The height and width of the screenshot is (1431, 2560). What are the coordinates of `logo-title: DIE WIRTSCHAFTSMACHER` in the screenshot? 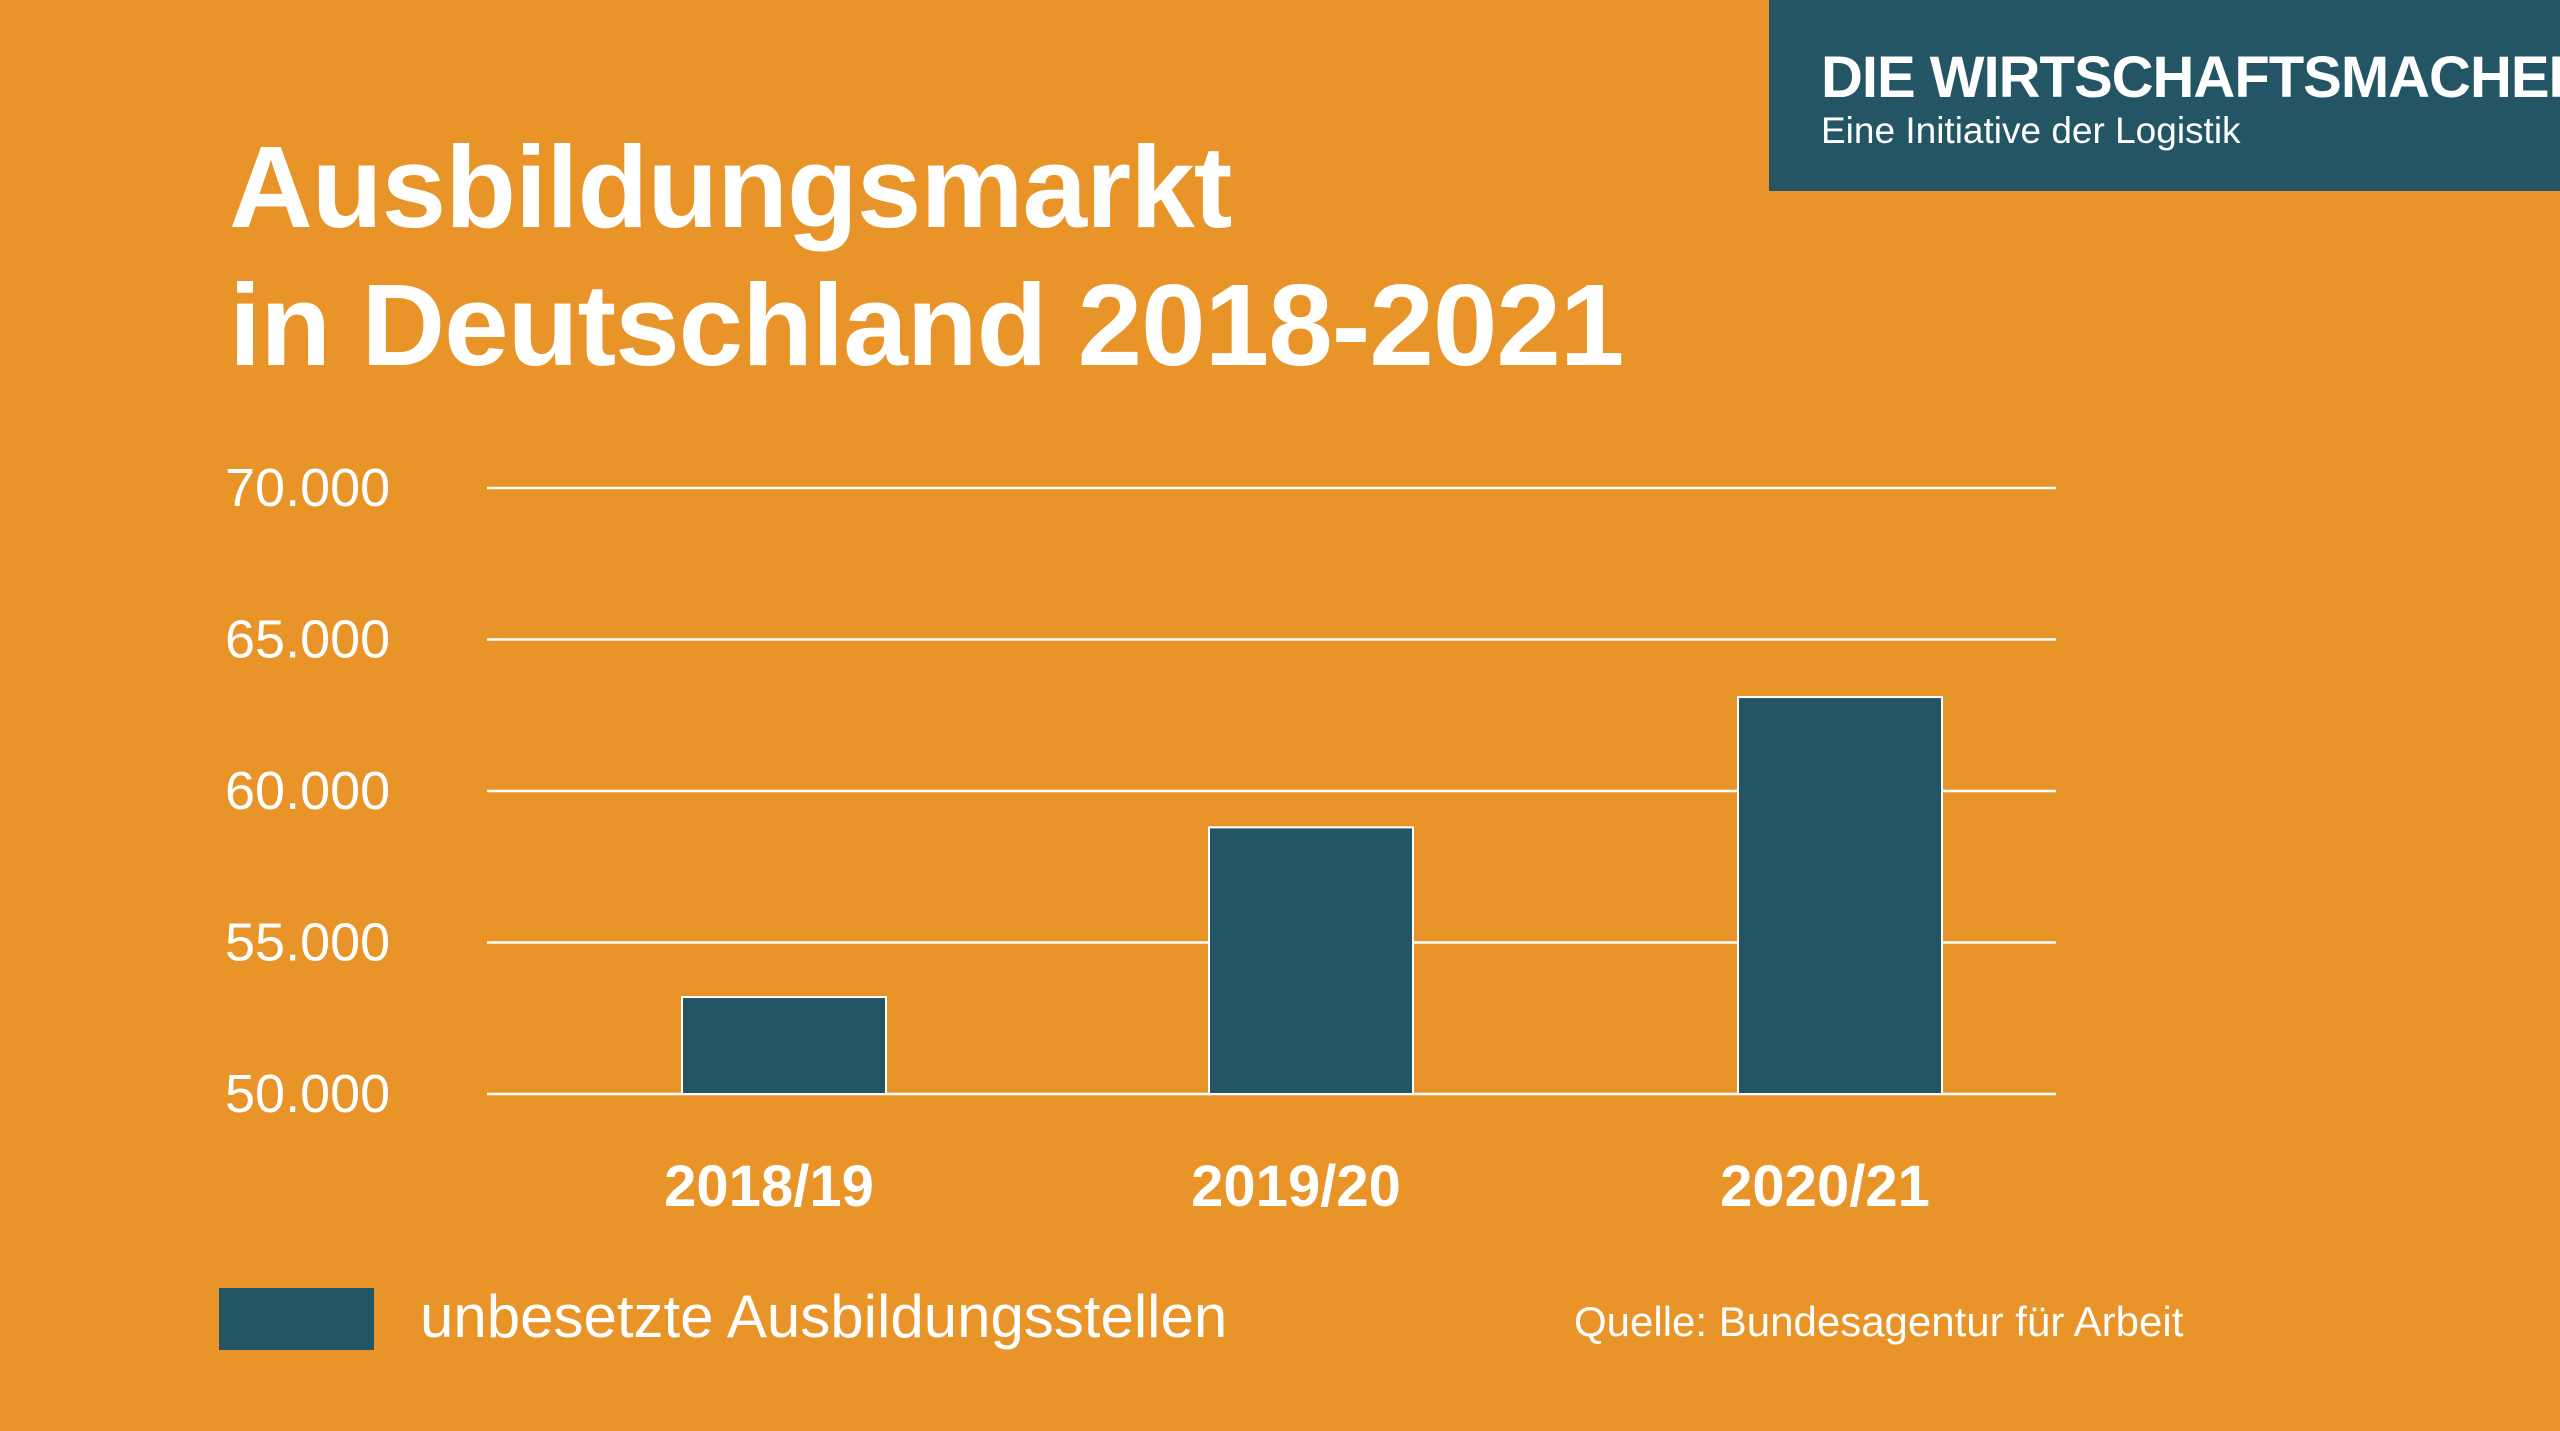 It's located at (2190, 77).